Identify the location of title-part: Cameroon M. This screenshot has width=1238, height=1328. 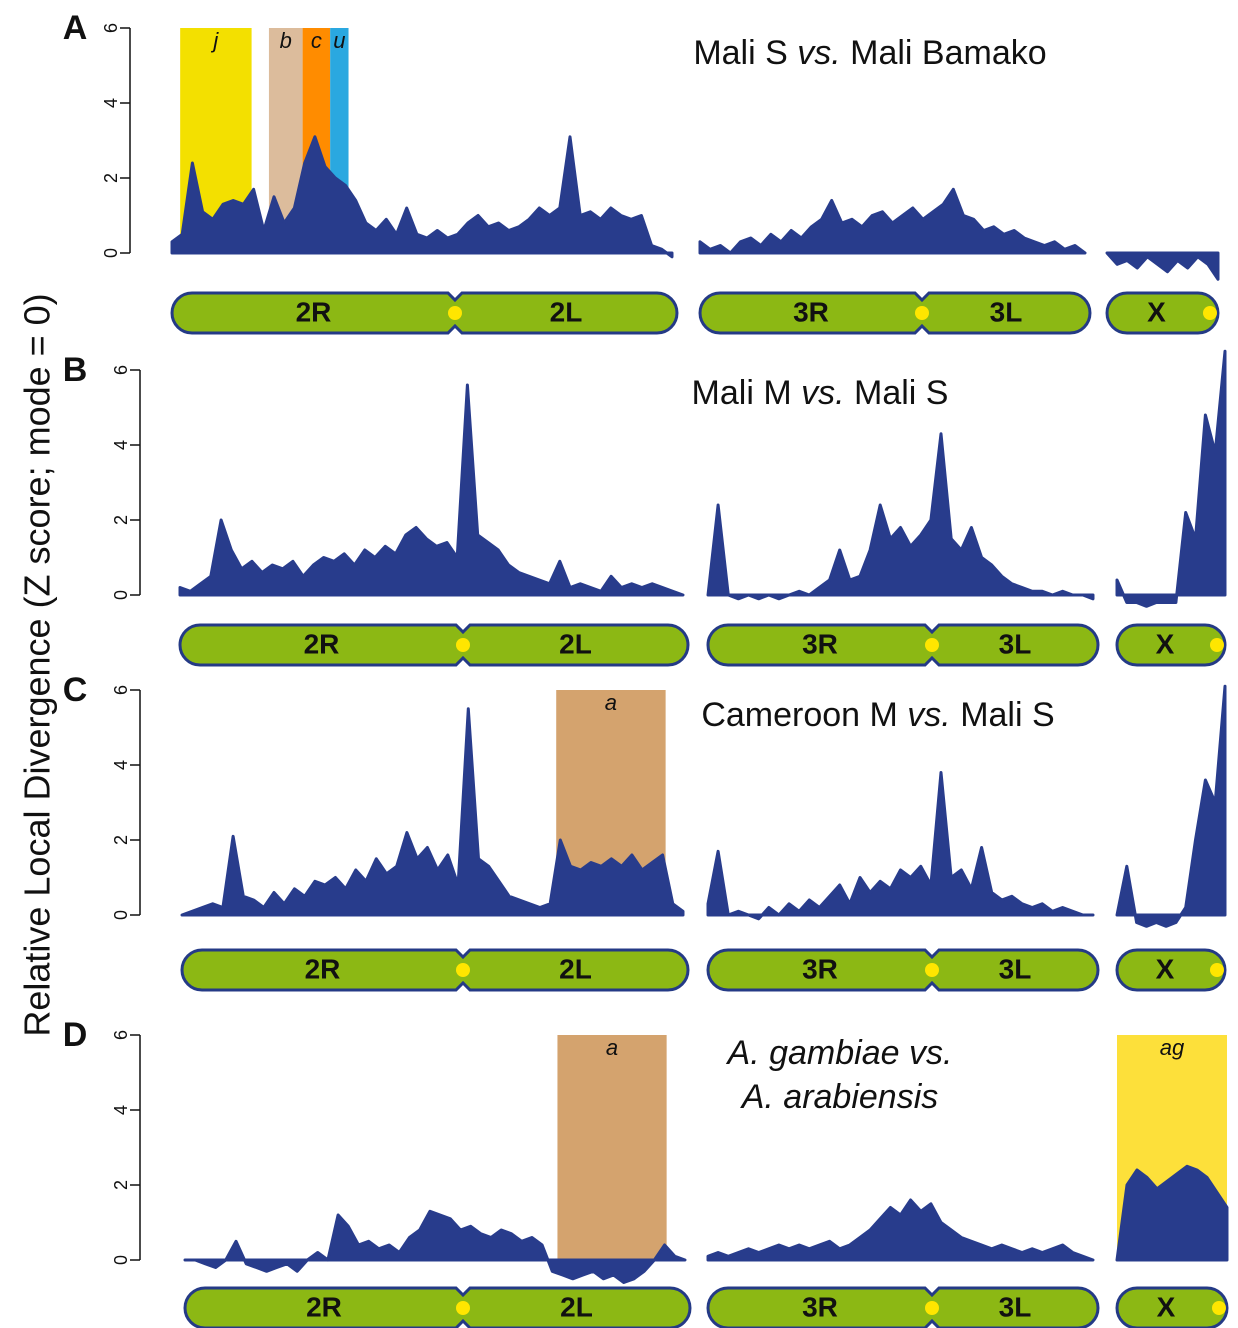
(804, 715).